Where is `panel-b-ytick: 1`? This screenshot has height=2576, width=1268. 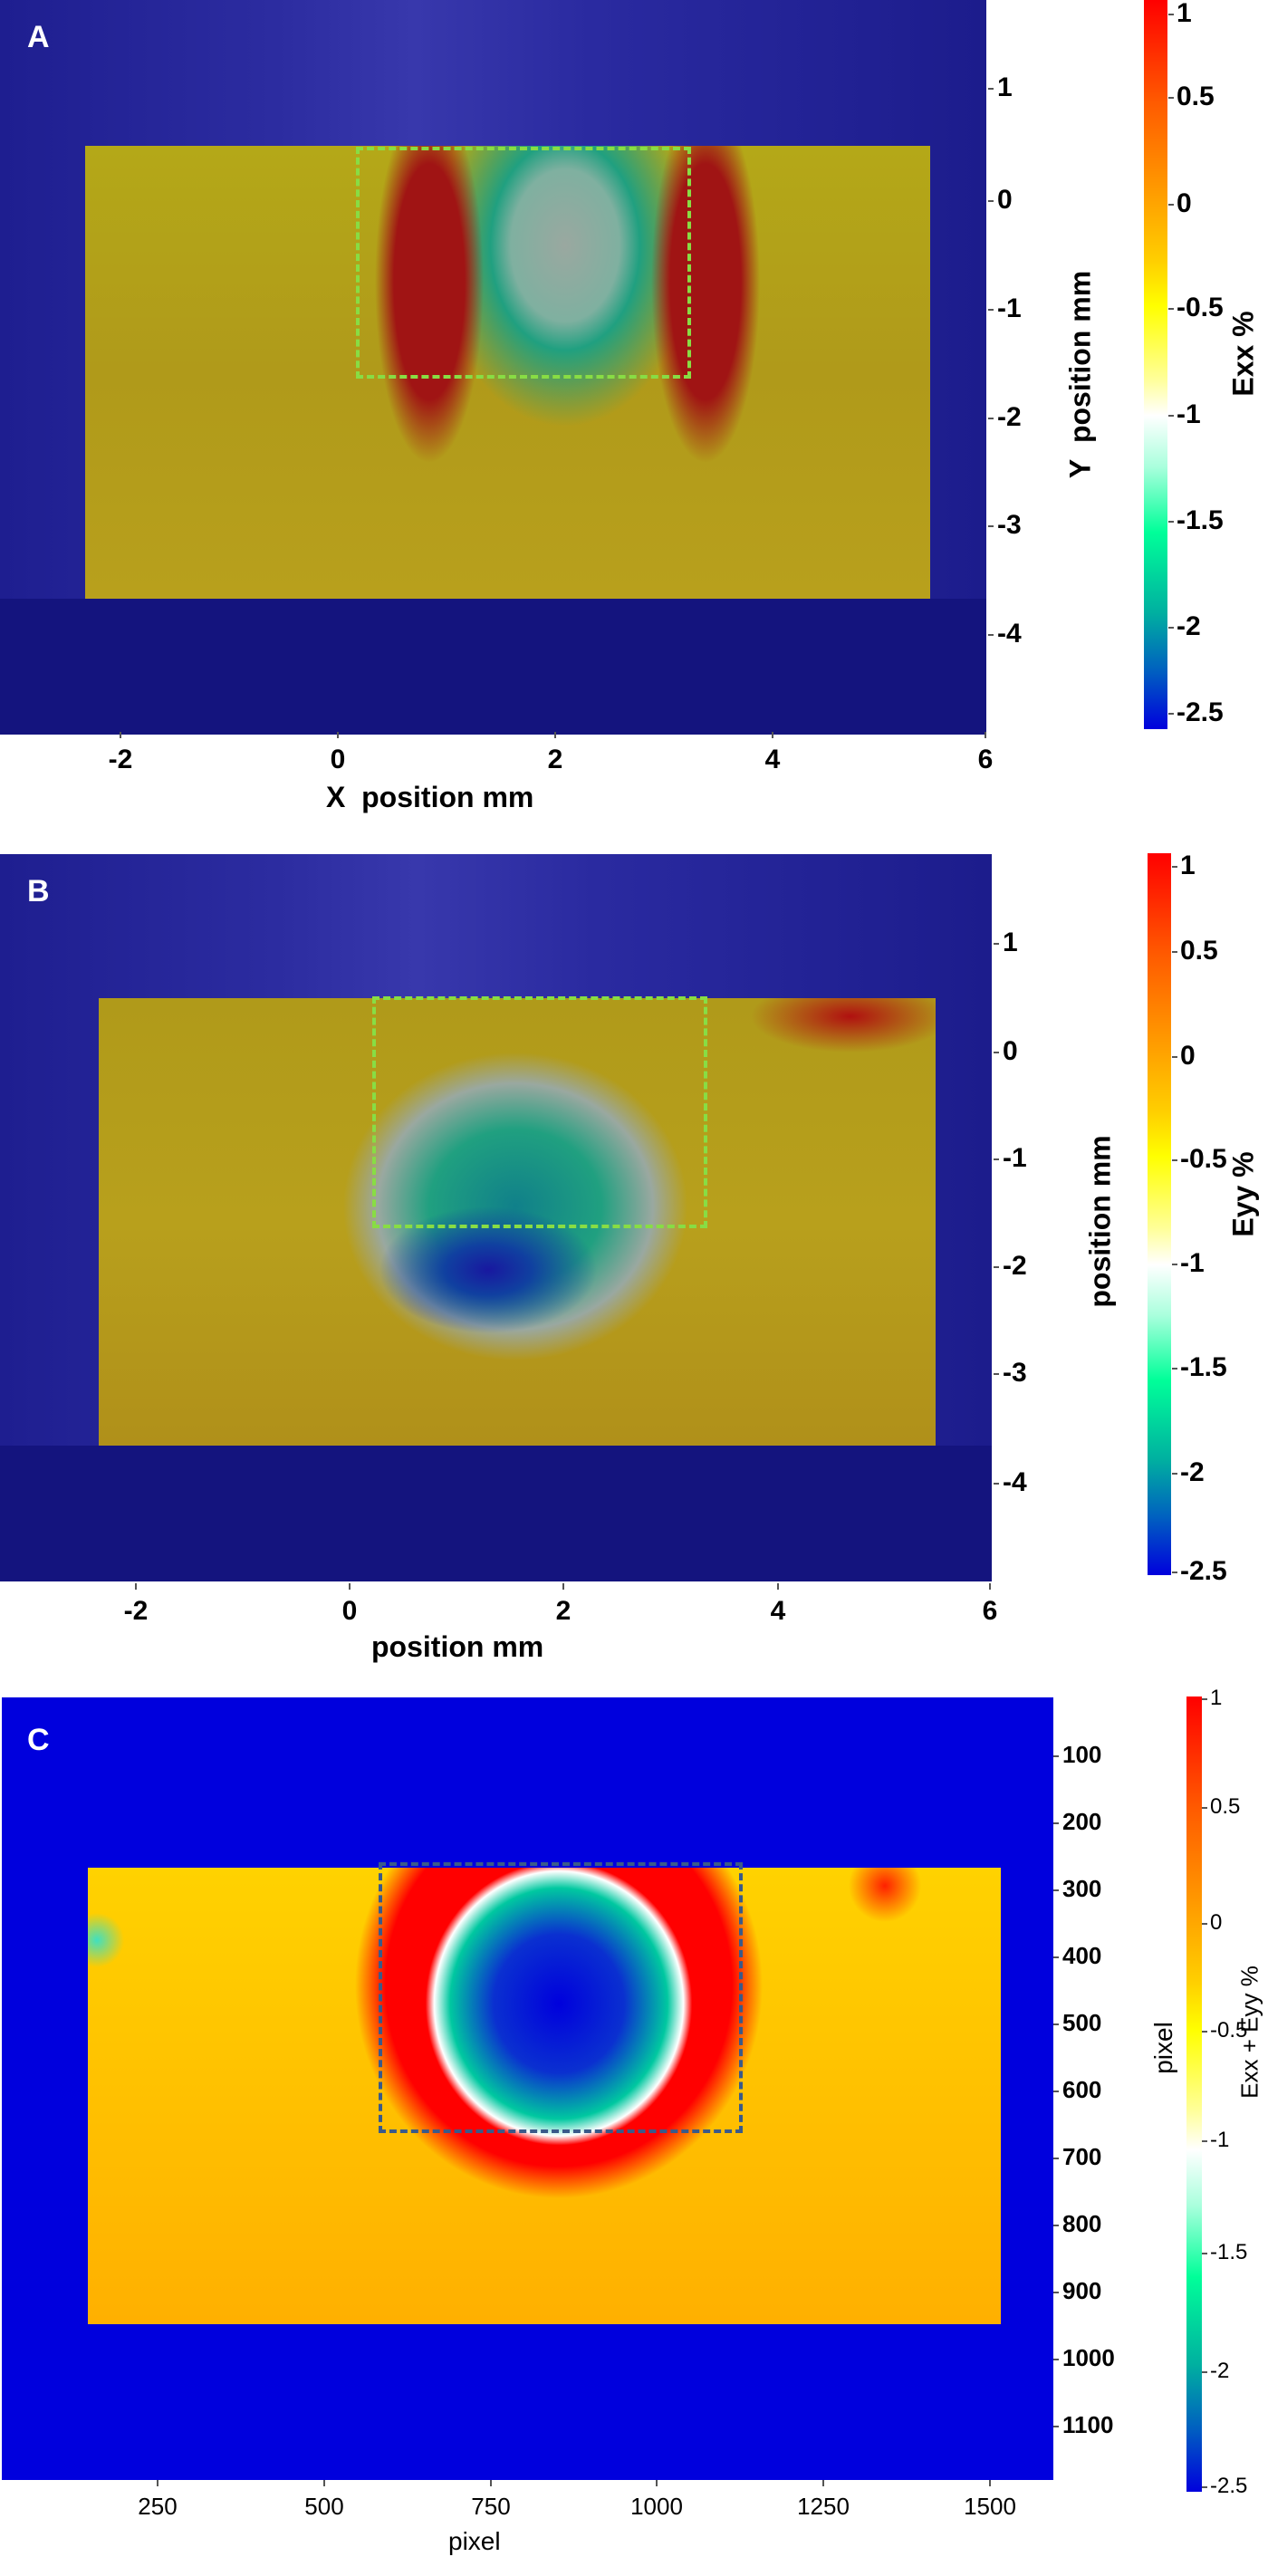
panel-b-ytick: 1 is located at coordinates (1006, 942).